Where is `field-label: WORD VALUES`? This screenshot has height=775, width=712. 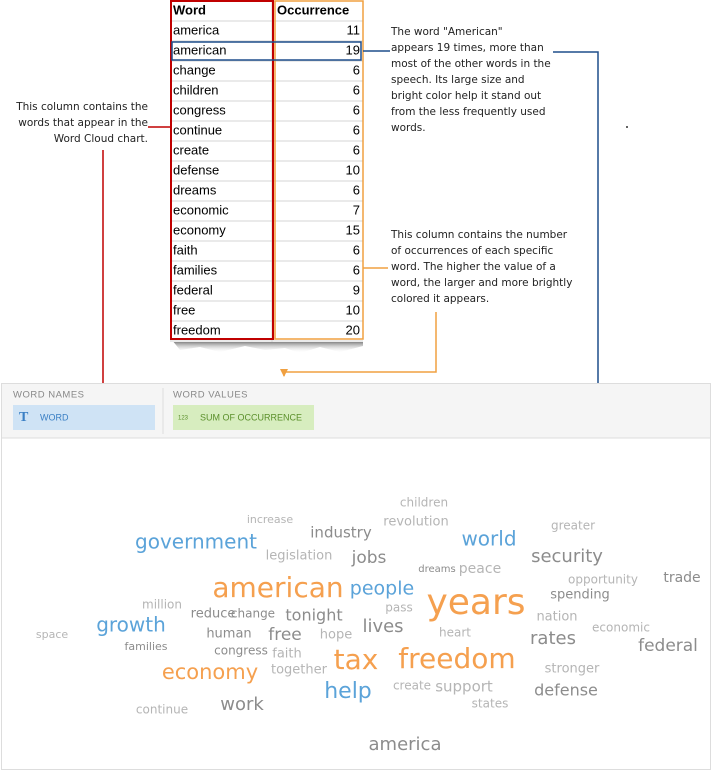
field-label: WORD VALUES is located at coordinates (210, 395).